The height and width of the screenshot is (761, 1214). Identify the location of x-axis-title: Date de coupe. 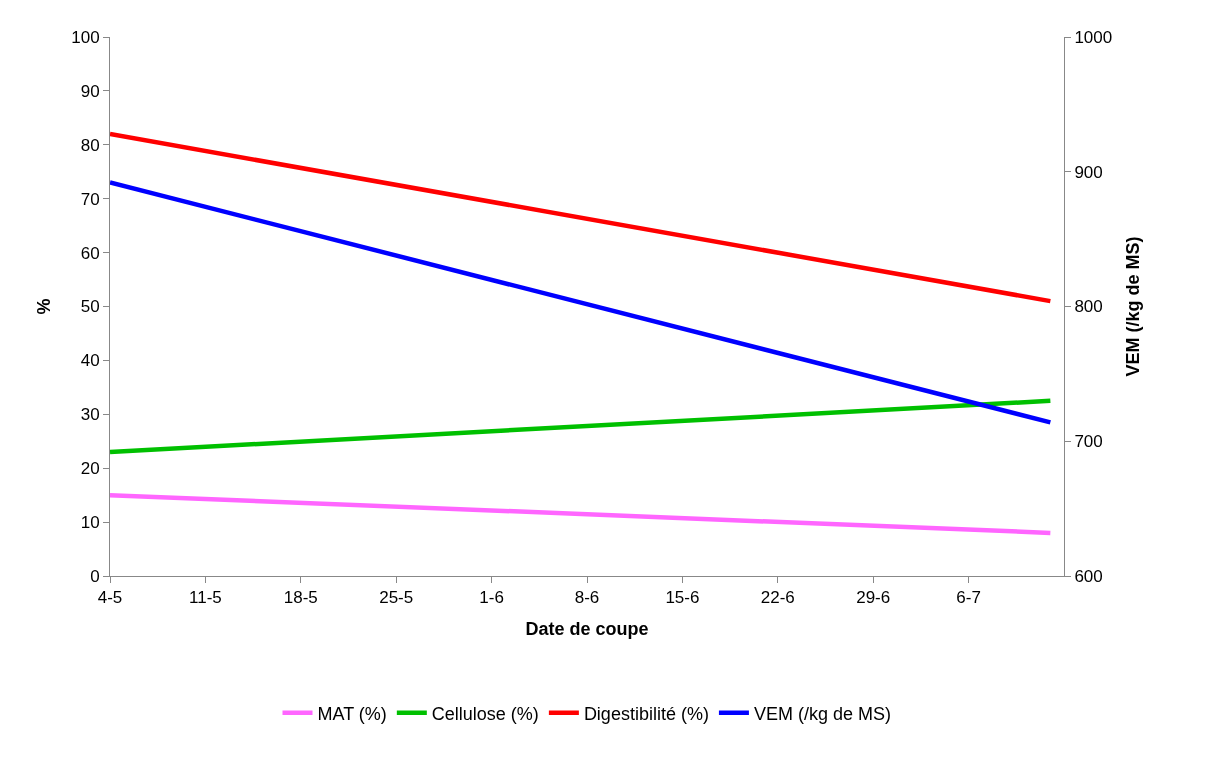
(587, 628).